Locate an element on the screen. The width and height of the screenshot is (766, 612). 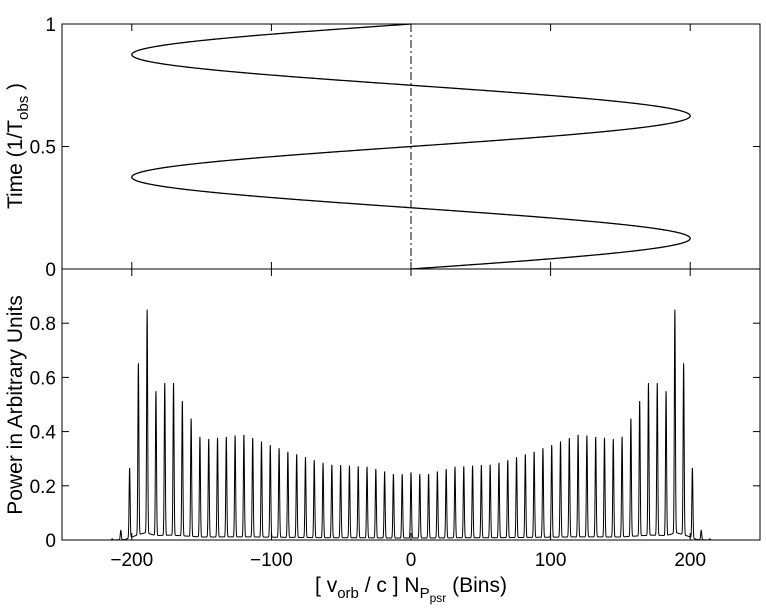
top-y-tick-label: 0 is located at coordinates (50, 270).